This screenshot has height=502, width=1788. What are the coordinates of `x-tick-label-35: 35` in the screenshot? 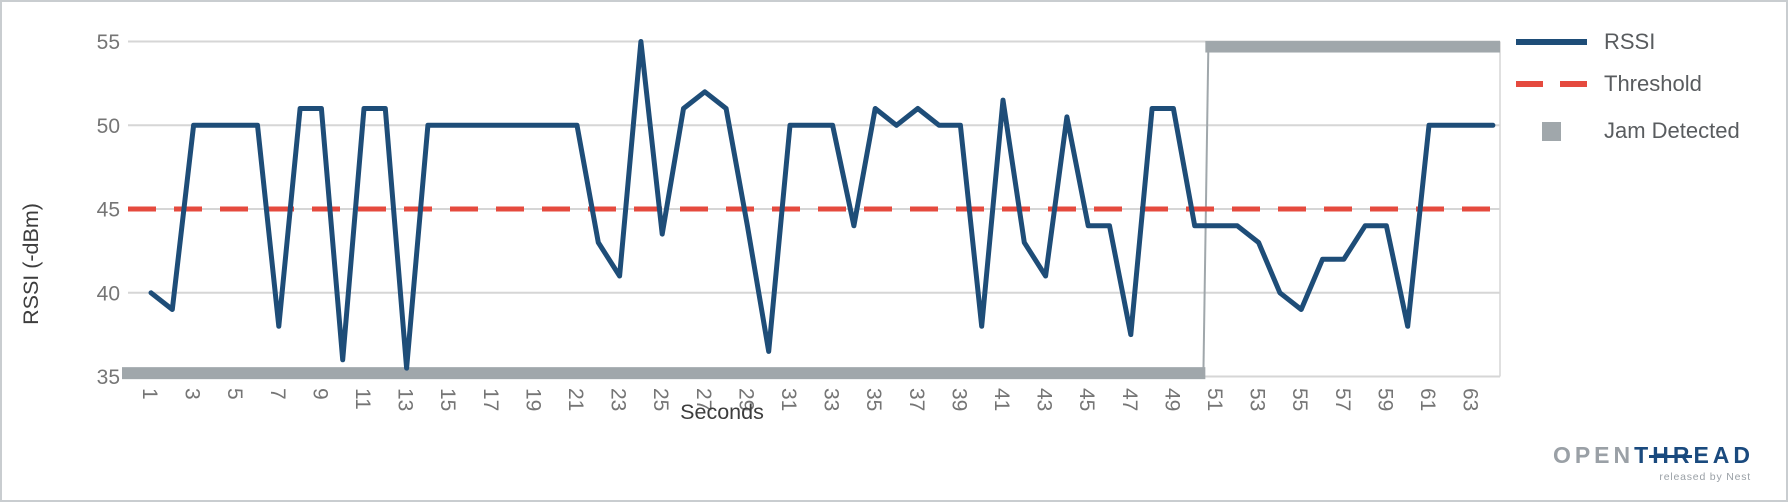 It's located at (873, 399).